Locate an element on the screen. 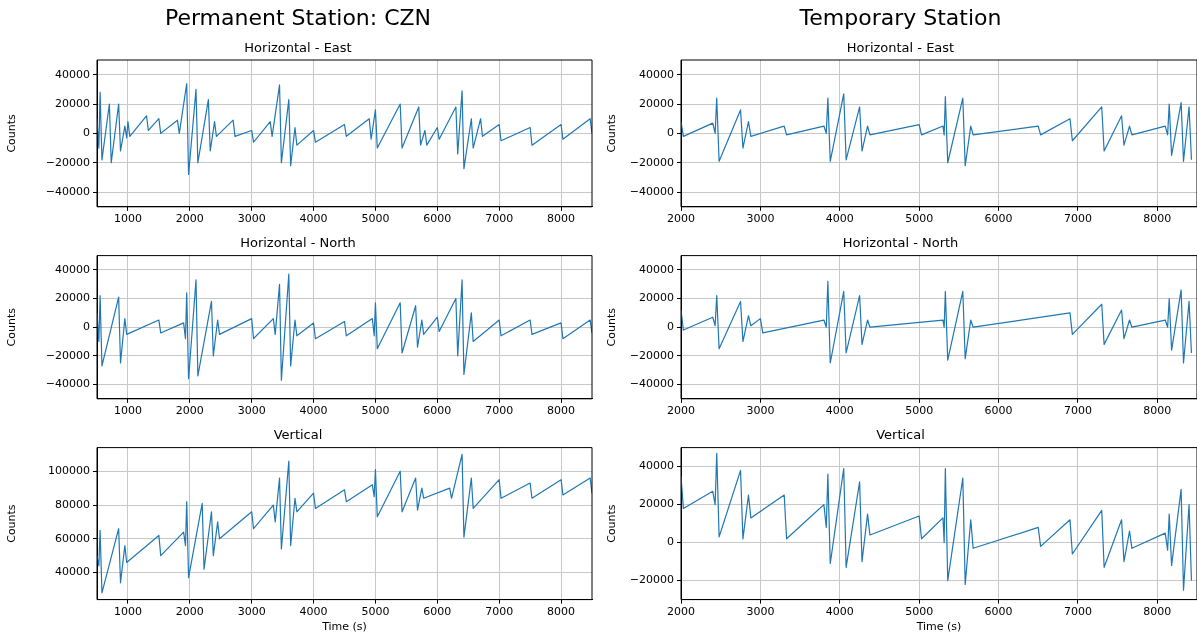 The height and width of the screenshot is (636, 1197). chart-title: Permanent Station: CZN is located at coordinates (298, 17).